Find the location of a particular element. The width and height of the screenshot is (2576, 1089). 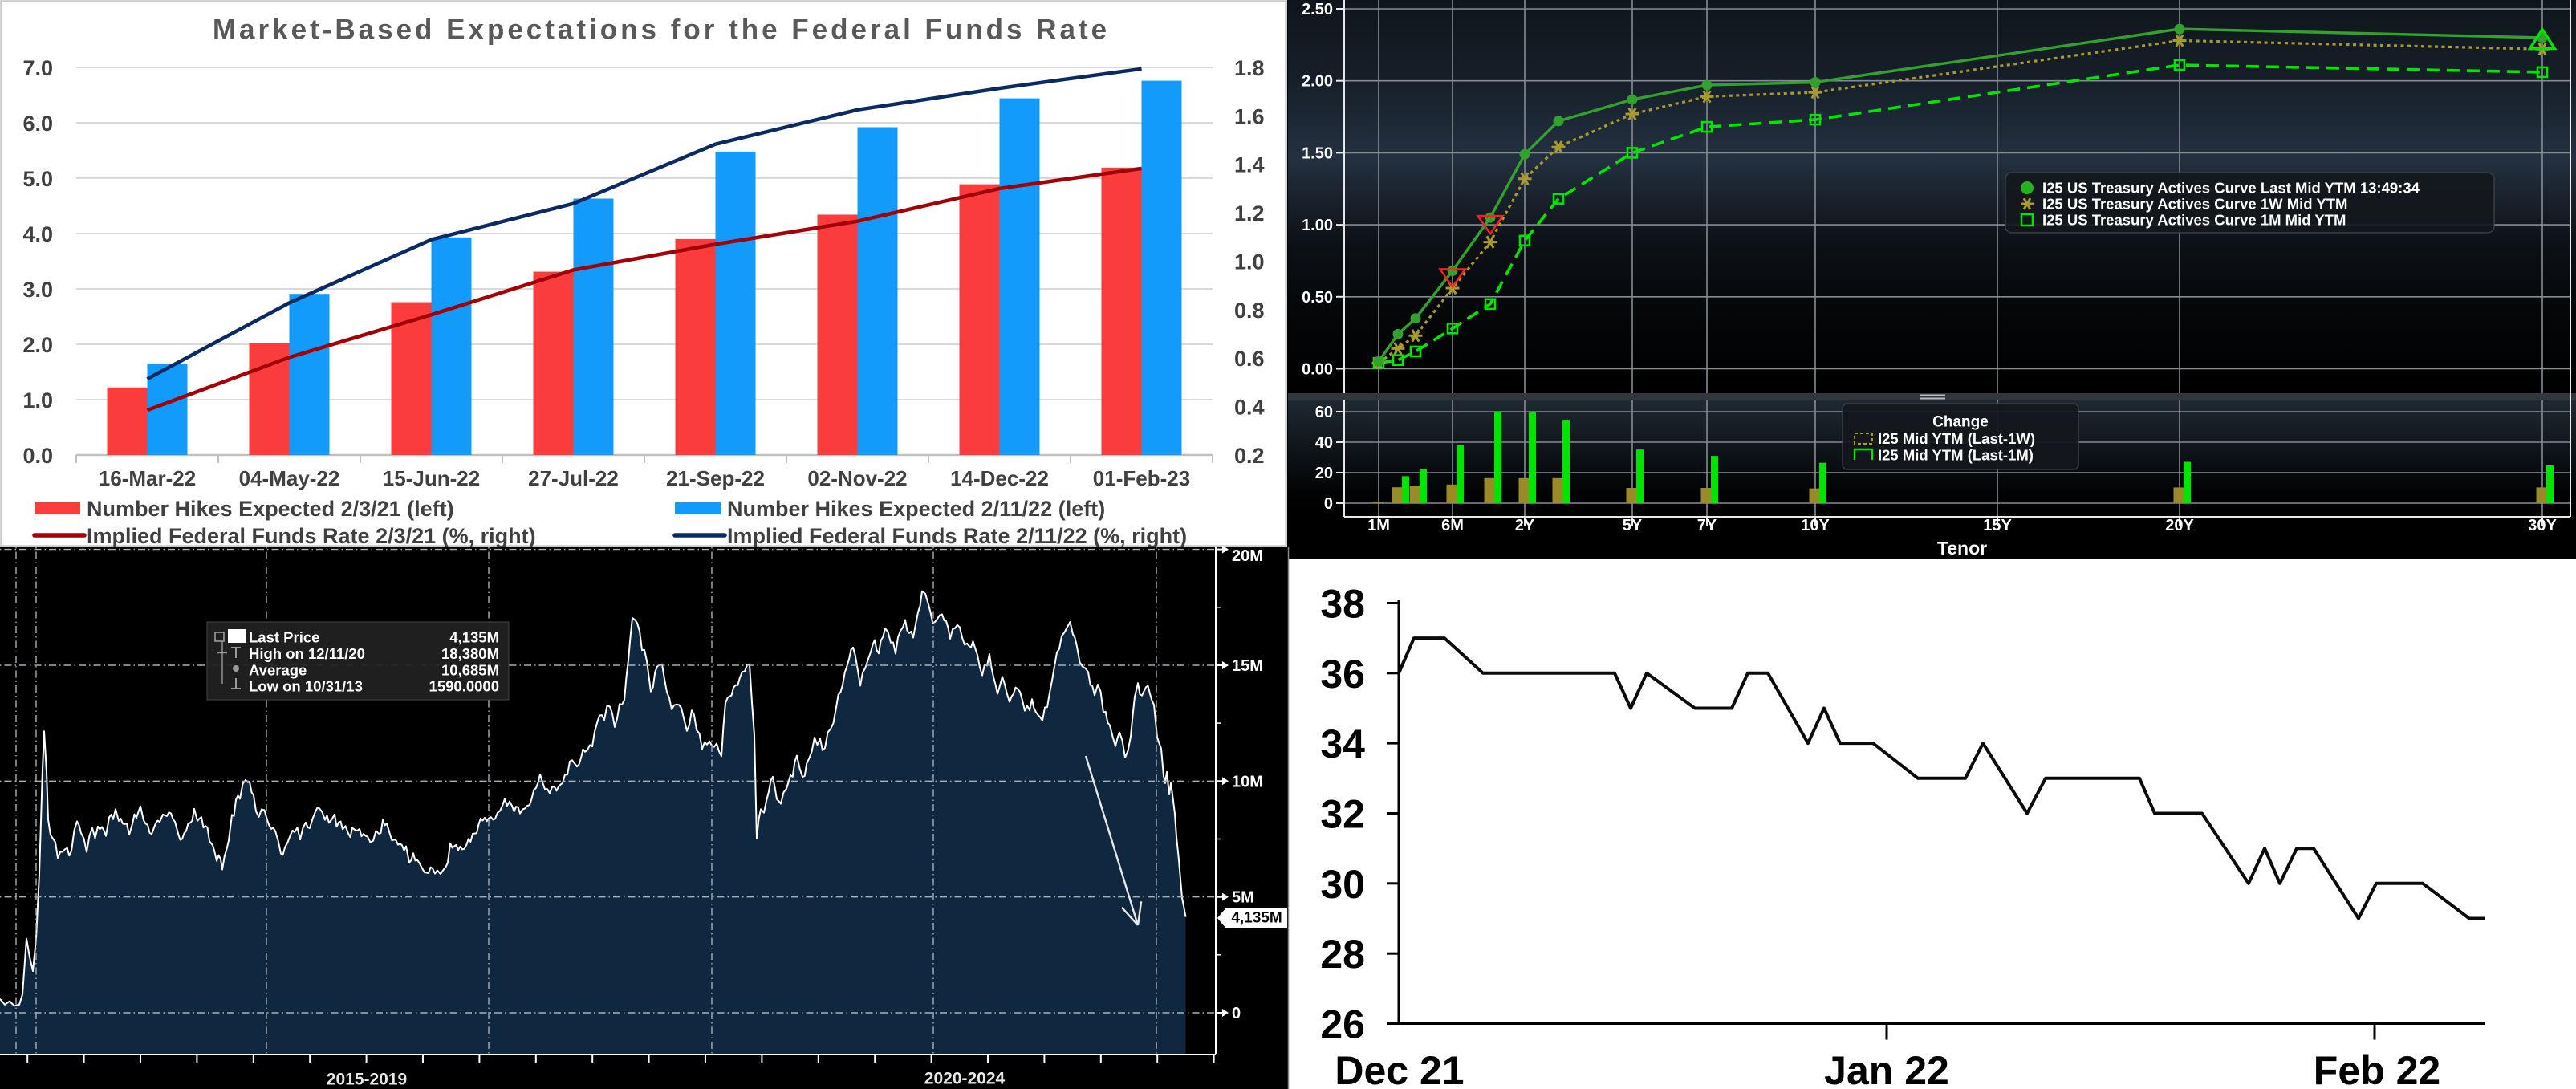

svg-text: Last Price is located at coordinates (284, 637).